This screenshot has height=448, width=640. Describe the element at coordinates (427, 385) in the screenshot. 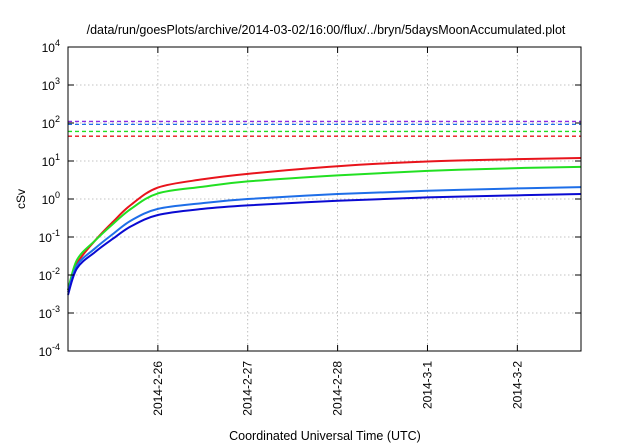

I see `x-tick-label: 2014-3-1` at that location.